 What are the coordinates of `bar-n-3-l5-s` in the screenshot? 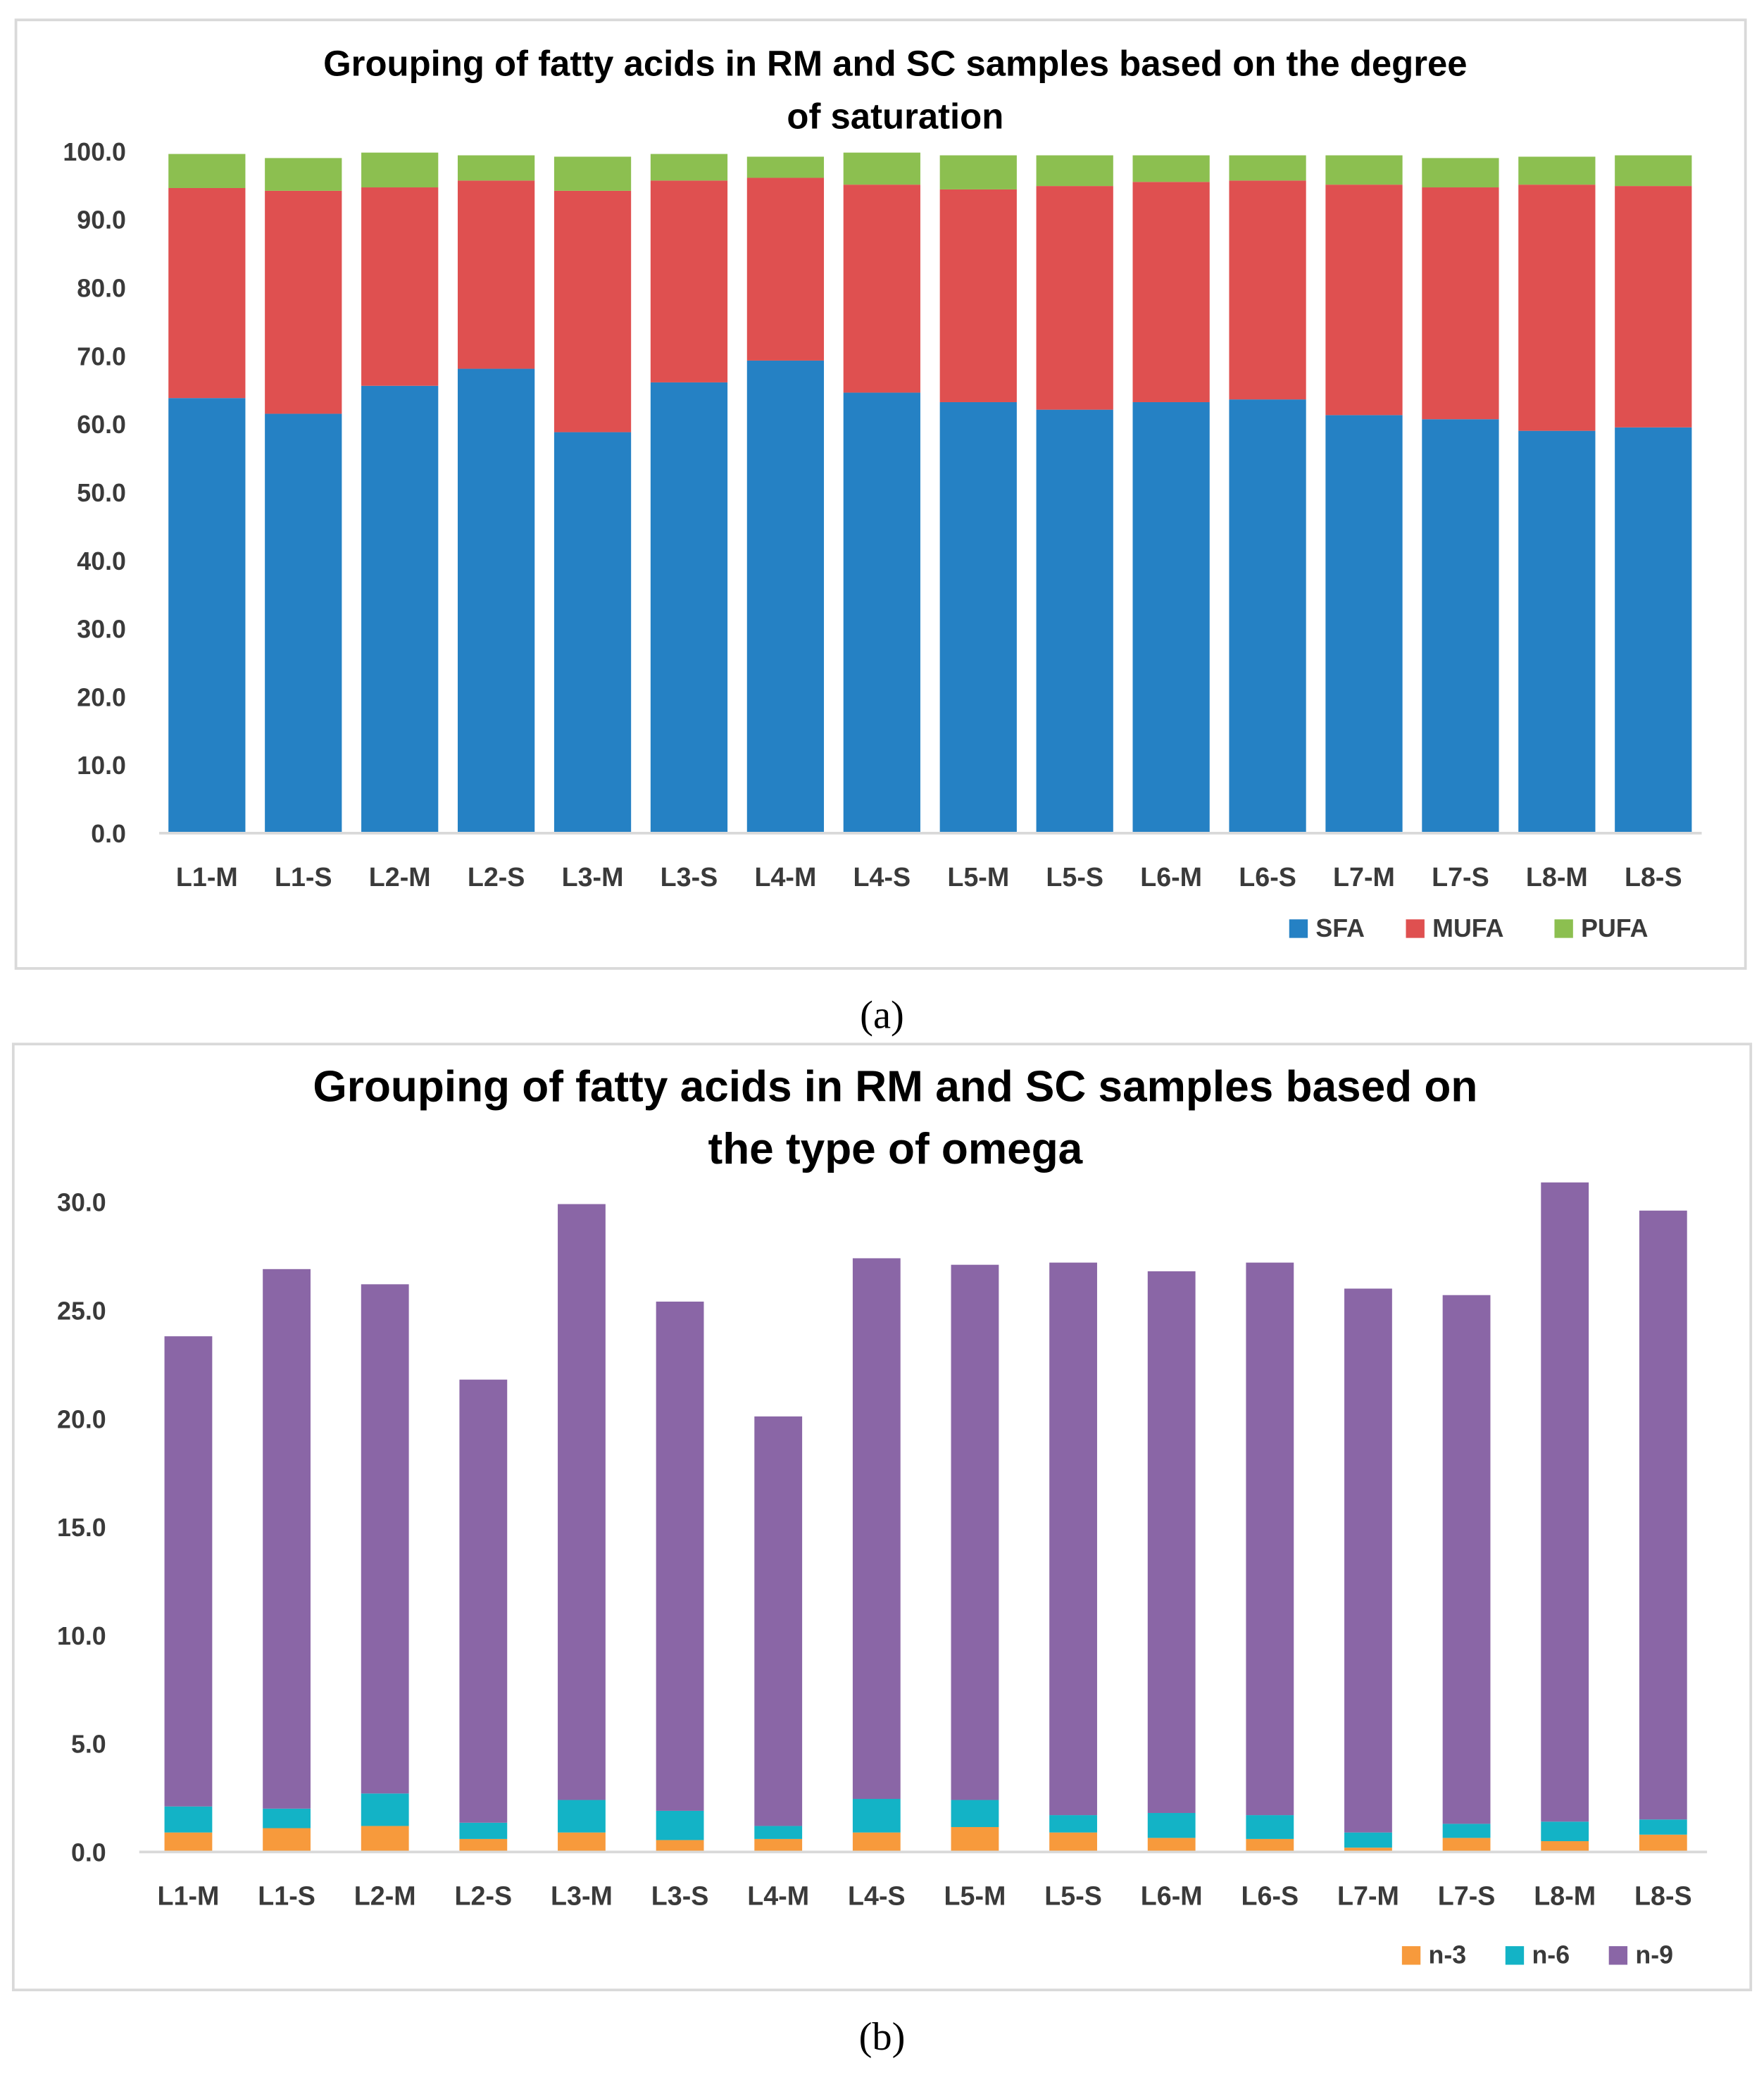 It's located at (1073, 1842).